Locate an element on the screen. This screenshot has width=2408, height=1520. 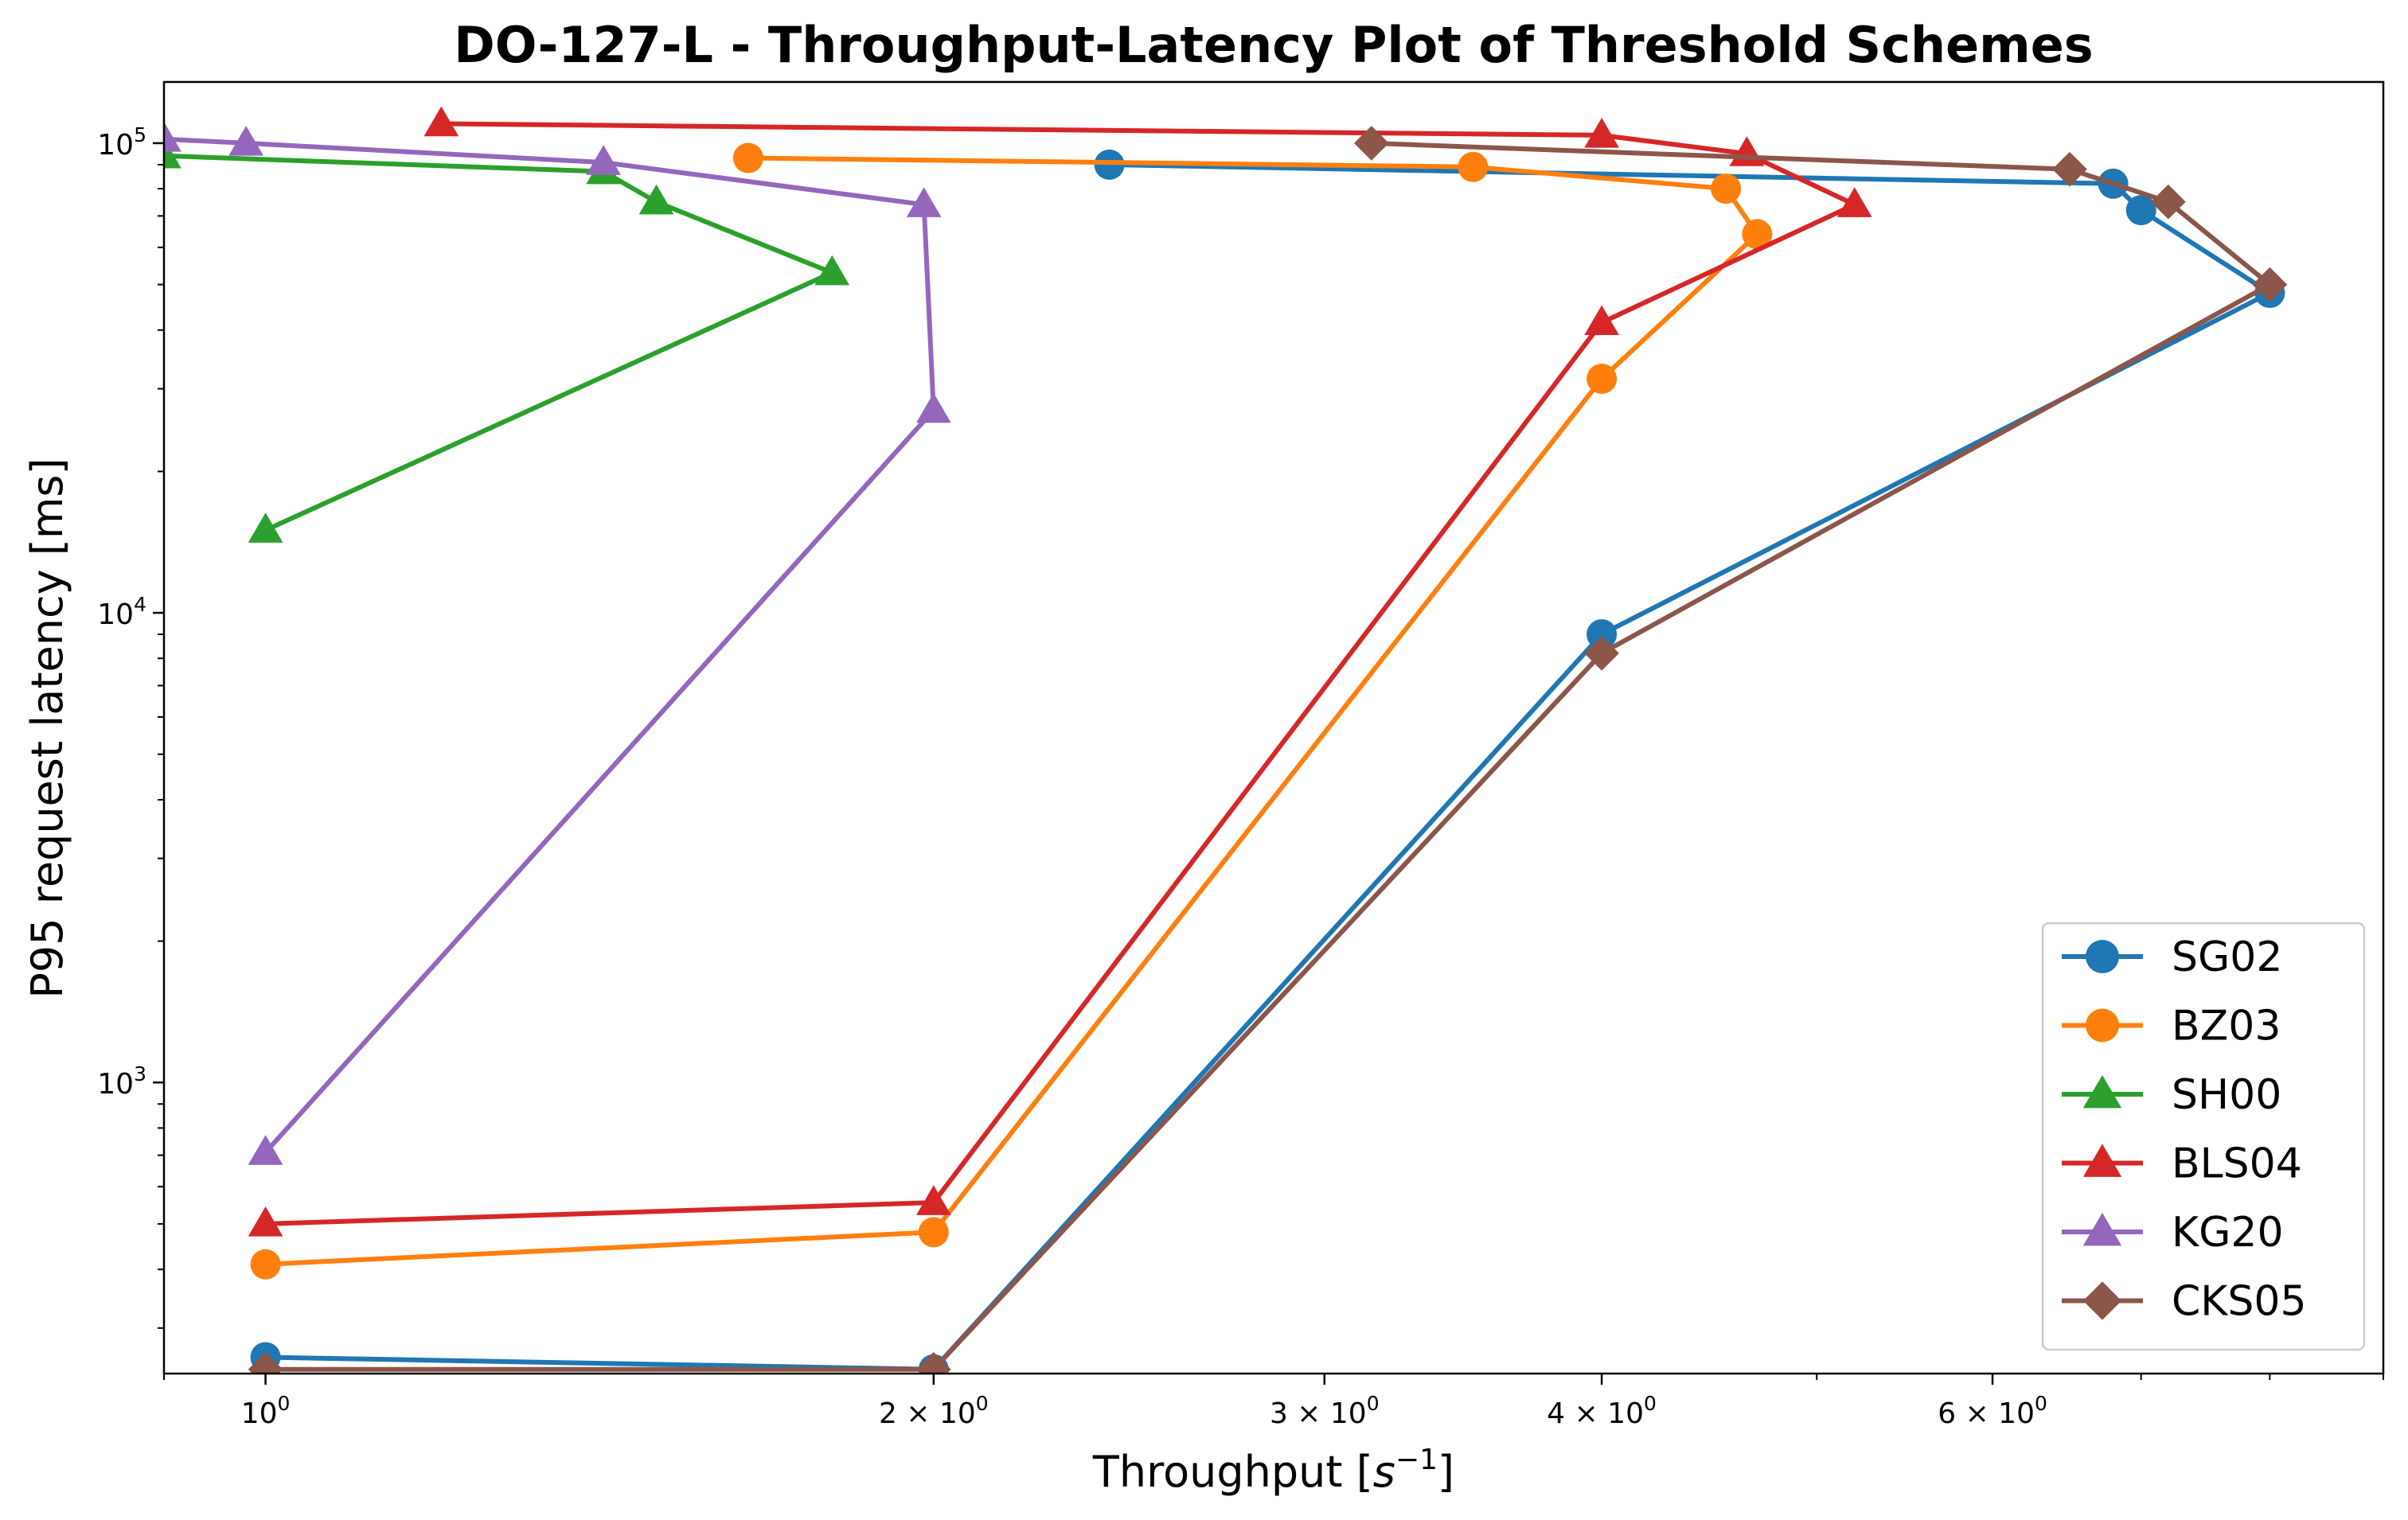
x-axis-label: Throughput [s−1] is located at coordinates (1273, 1470).